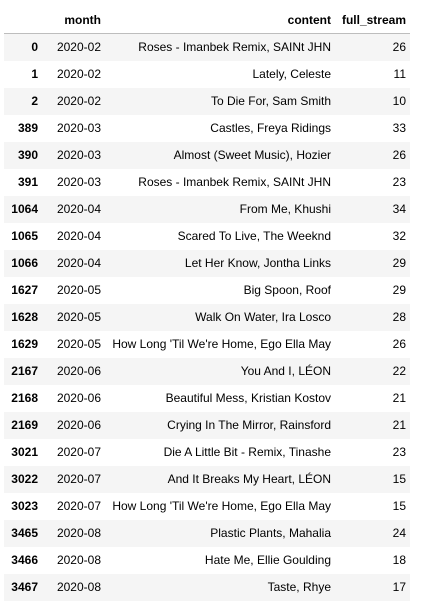 Image resolution: width=441 pixels, height=609 pixels. Describe the element at coordinates (399, 317) in the screenshot. I see `cell-full-stream: 28` at that location.